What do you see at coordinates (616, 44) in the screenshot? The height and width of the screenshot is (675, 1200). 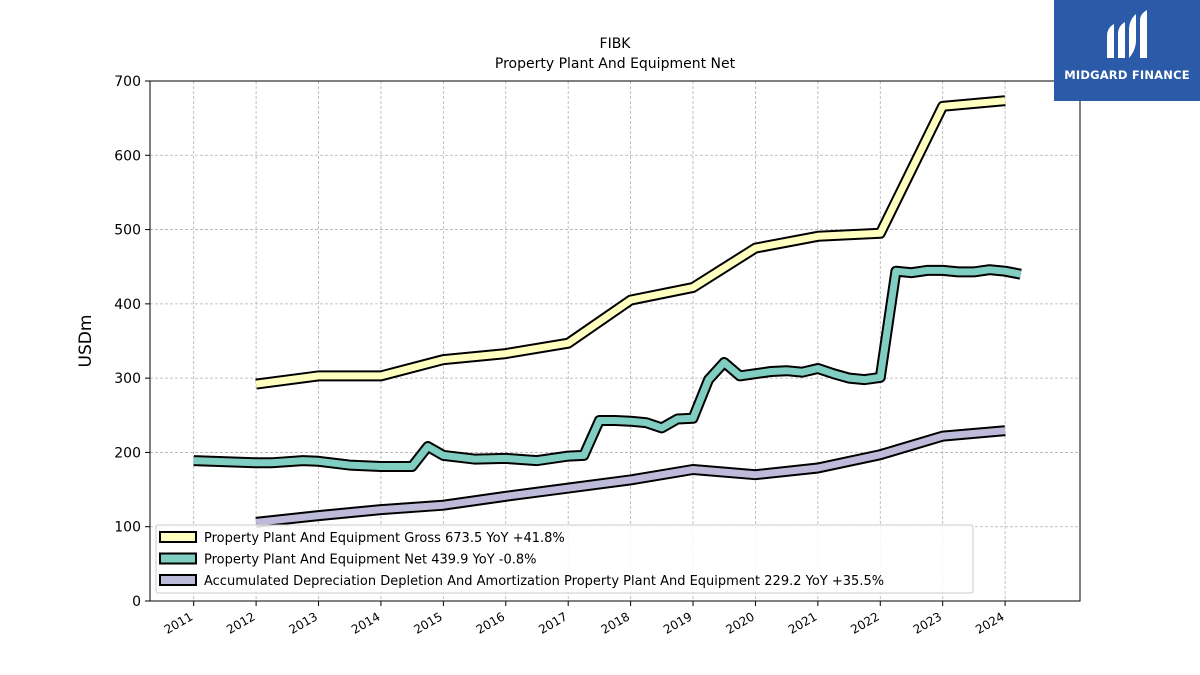 I see `chart-title: FIBK` at bounding box center [616, 44].